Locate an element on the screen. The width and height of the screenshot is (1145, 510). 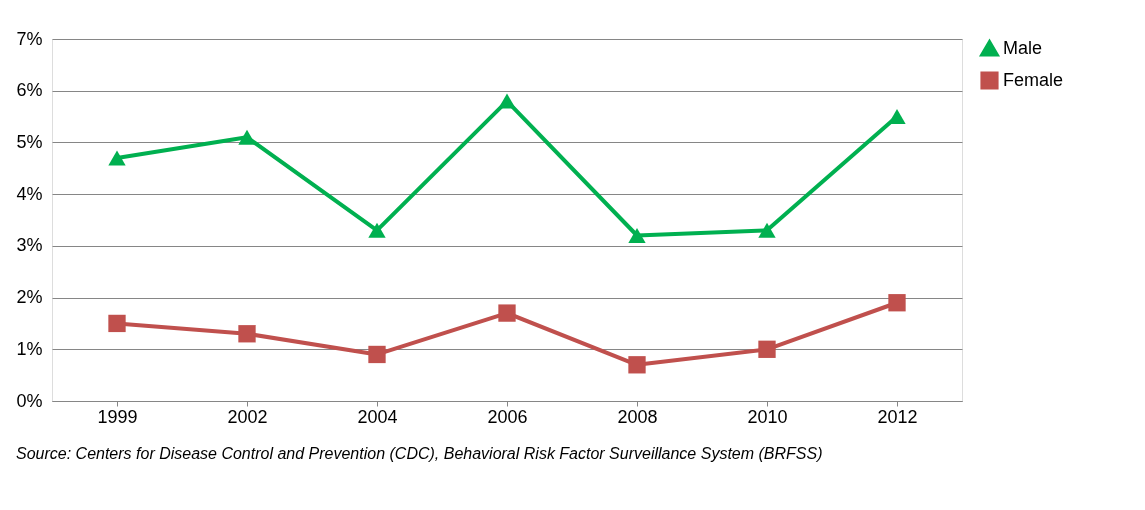
x-tick-label: 2008 is located at coordinates (637, 416).